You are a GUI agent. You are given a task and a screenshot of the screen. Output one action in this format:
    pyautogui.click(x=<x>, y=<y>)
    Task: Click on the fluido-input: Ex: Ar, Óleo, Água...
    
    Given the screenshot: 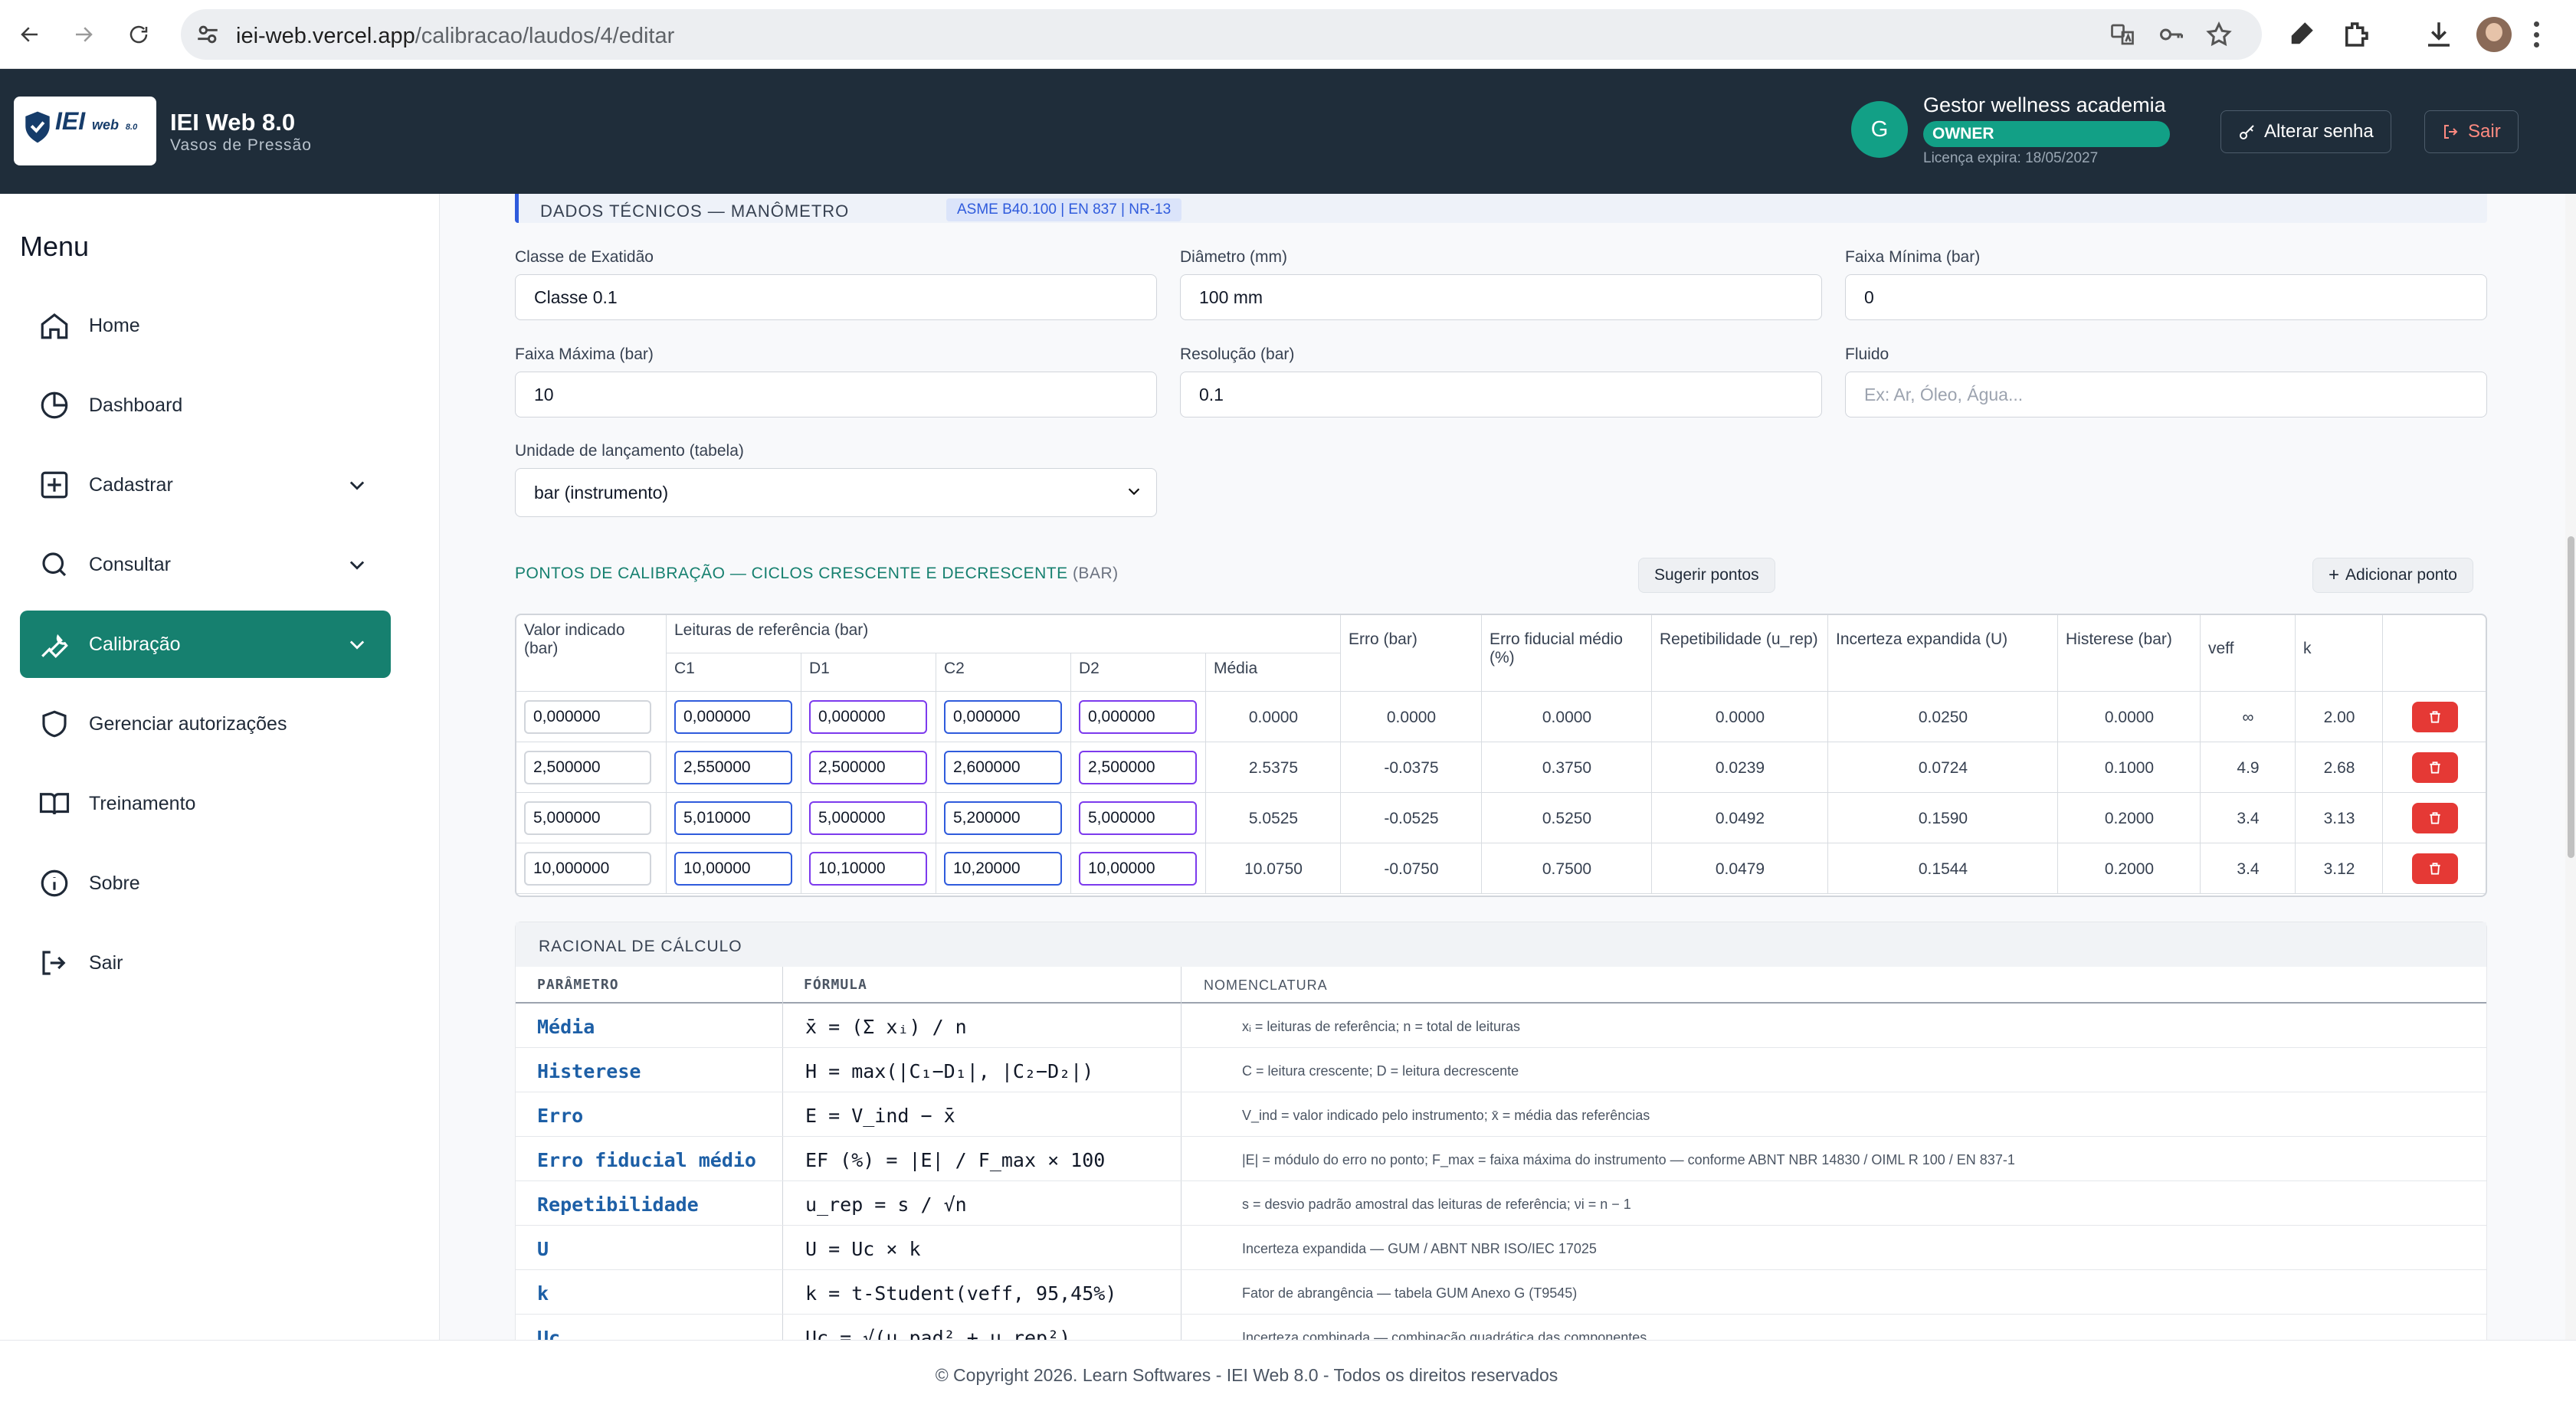 What is the action you would take?
    pyautogui.click(x=2166, y=394)
    